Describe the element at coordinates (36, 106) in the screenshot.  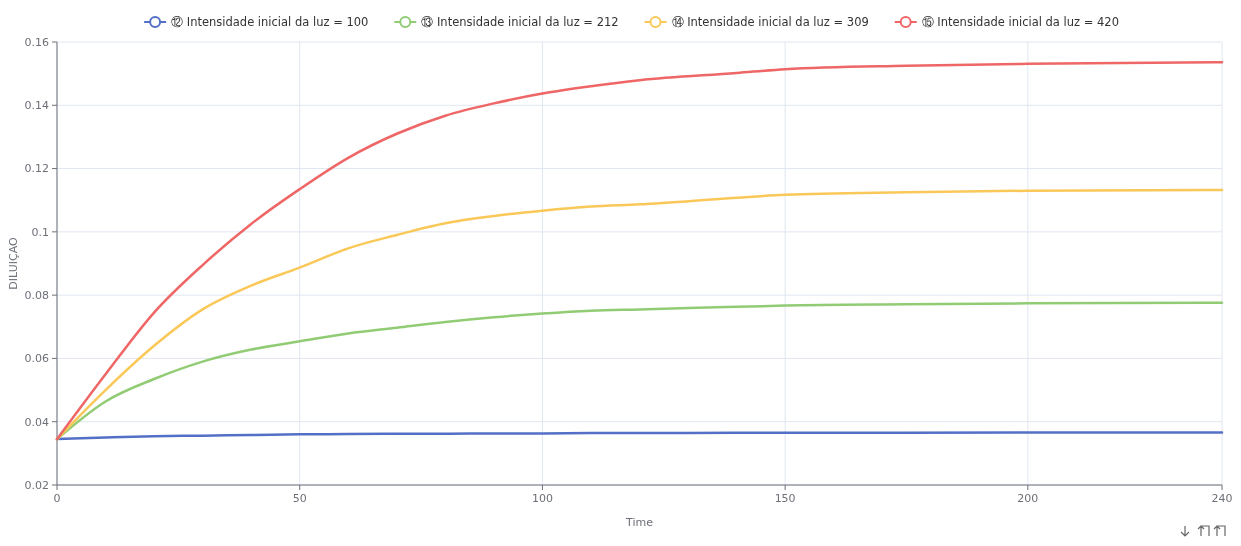
I see `y-tick-label: 0.14` at that location.